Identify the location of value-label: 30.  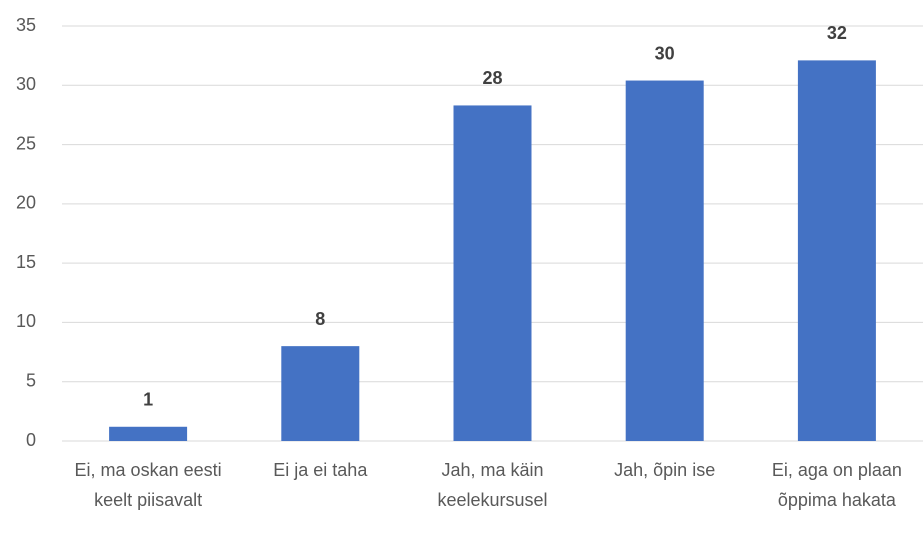
(665, 53).